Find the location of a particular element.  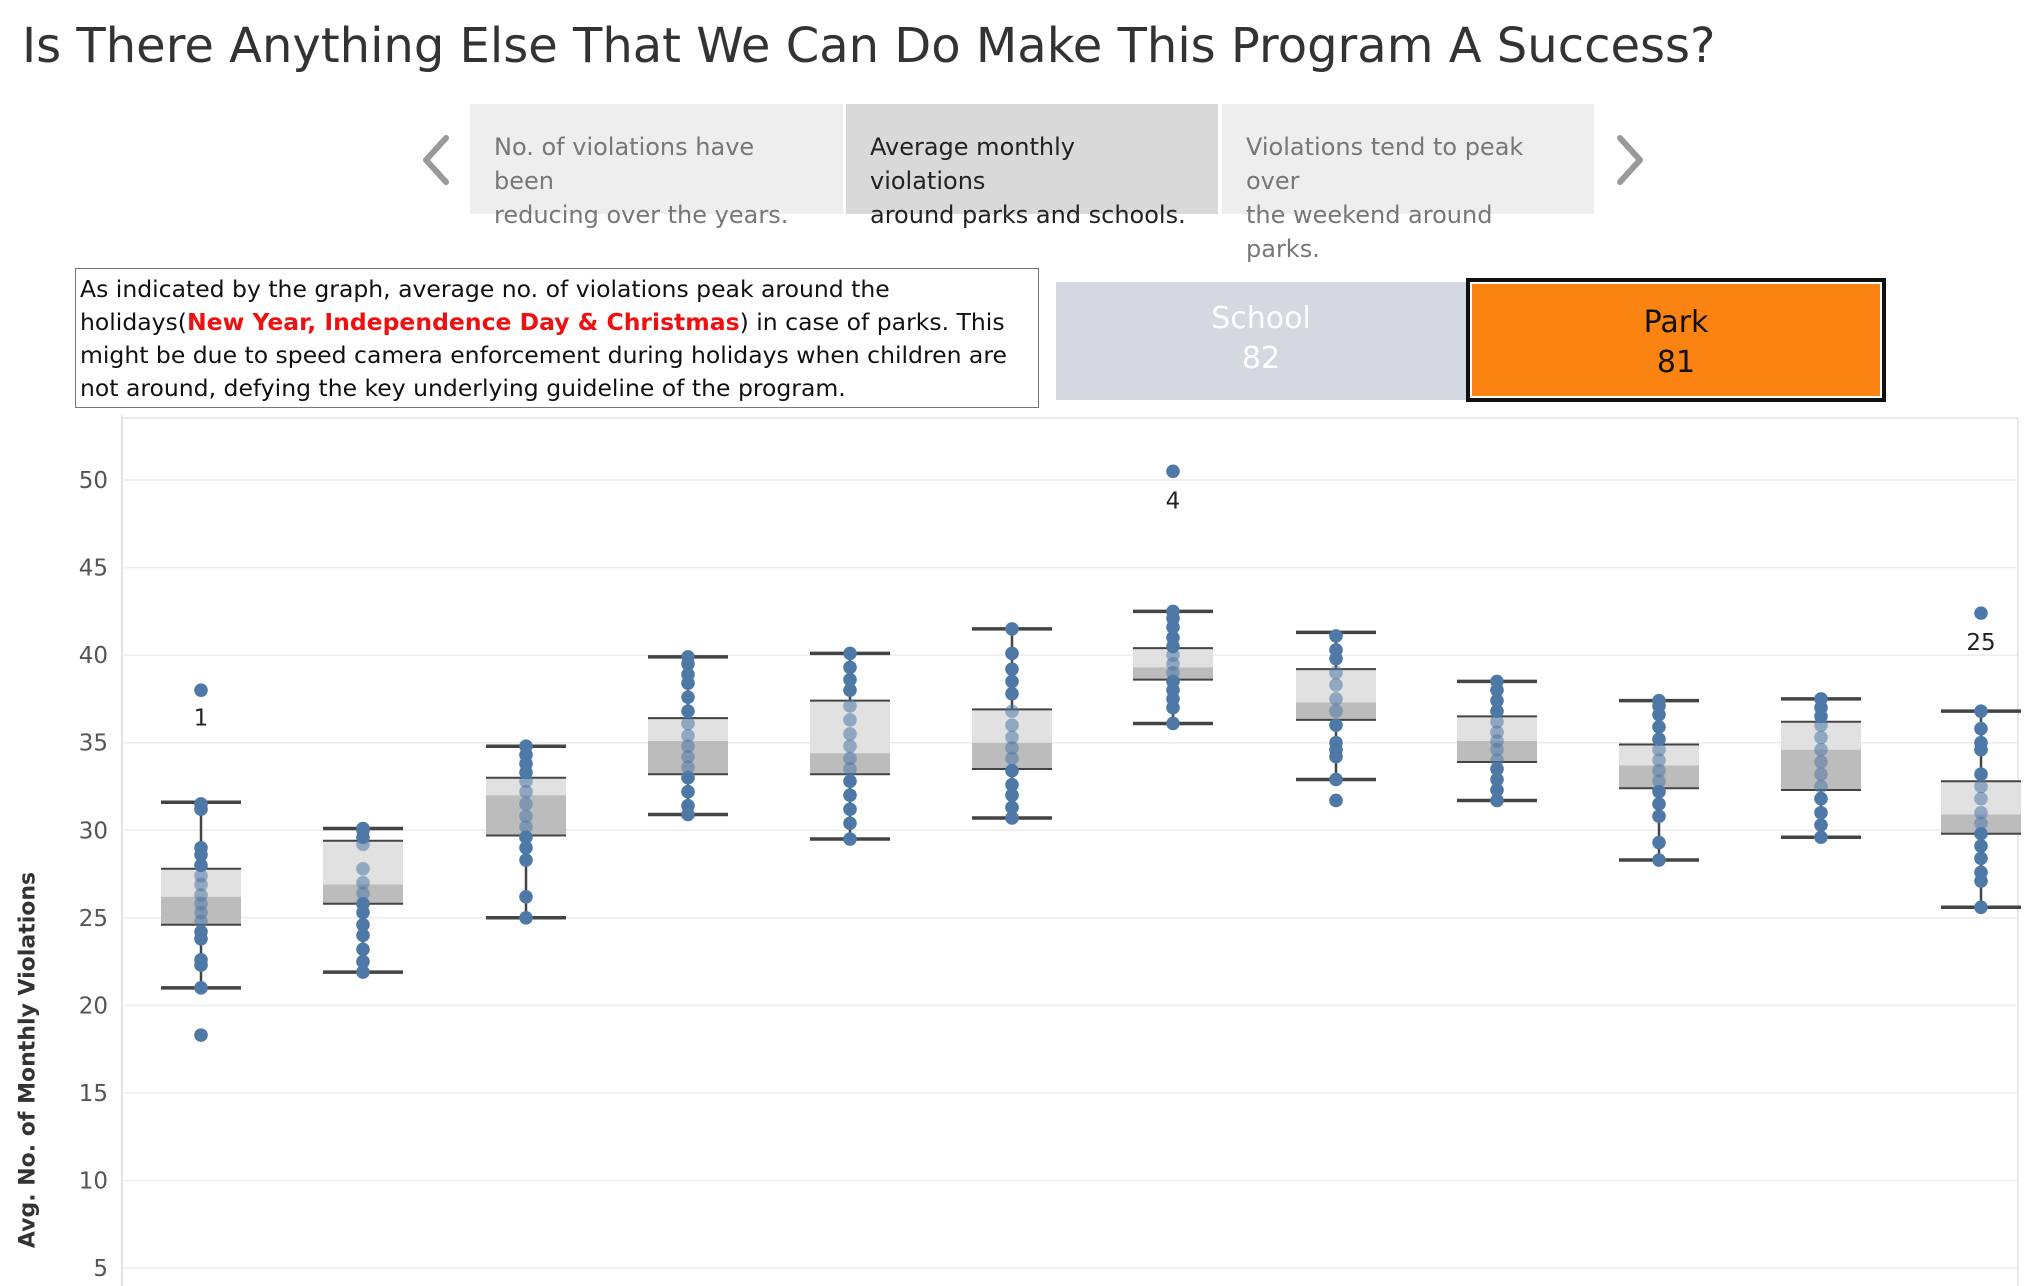

y-tick-label: 40 is located at coordinates (93, 656).